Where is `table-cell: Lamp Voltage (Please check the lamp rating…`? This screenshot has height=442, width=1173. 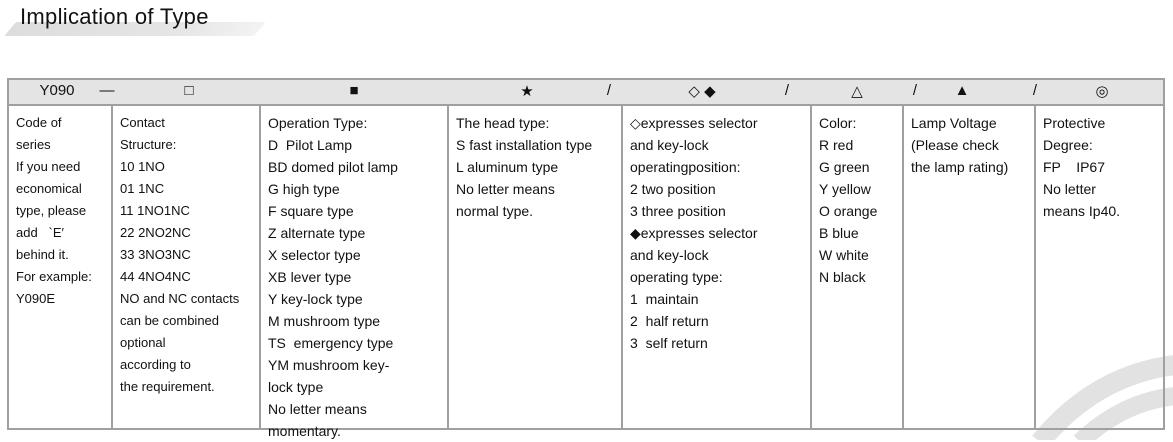
table-cell: Lamp Voltage (Please check the lamp rating… is located at coordinates (968, 267).